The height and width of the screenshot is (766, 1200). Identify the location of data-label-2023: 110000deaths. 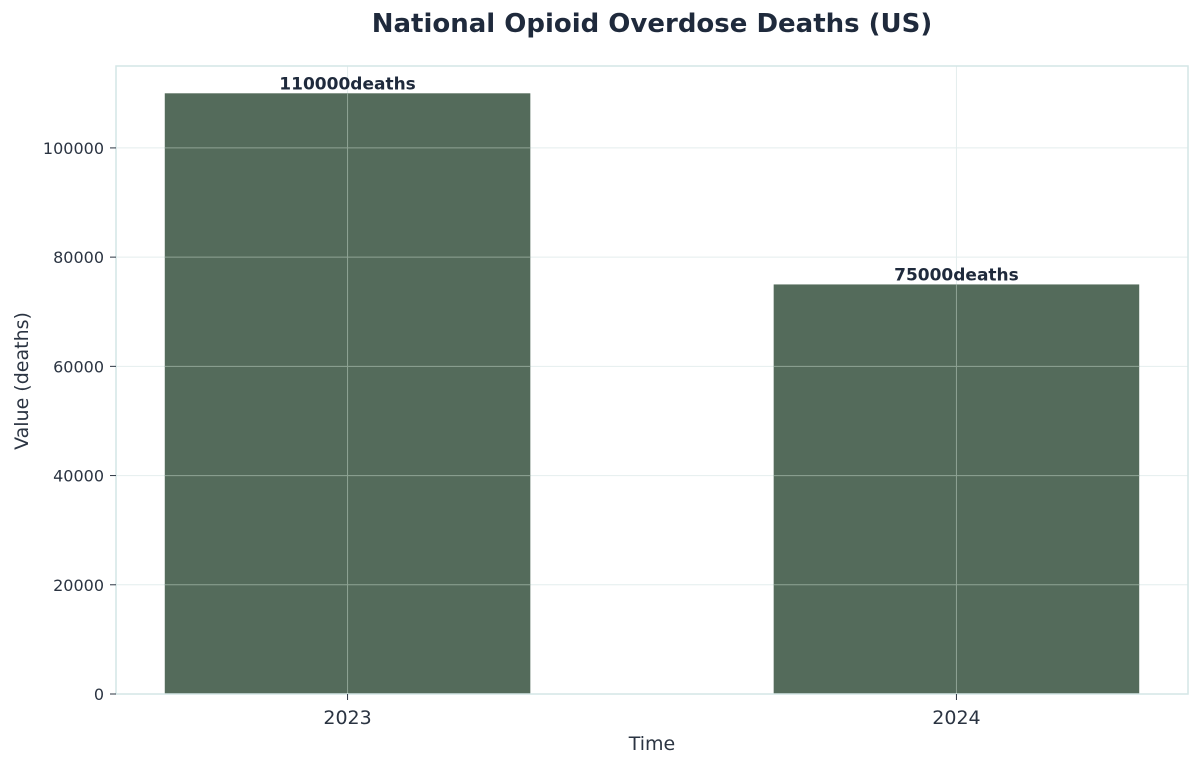
(347, 84).